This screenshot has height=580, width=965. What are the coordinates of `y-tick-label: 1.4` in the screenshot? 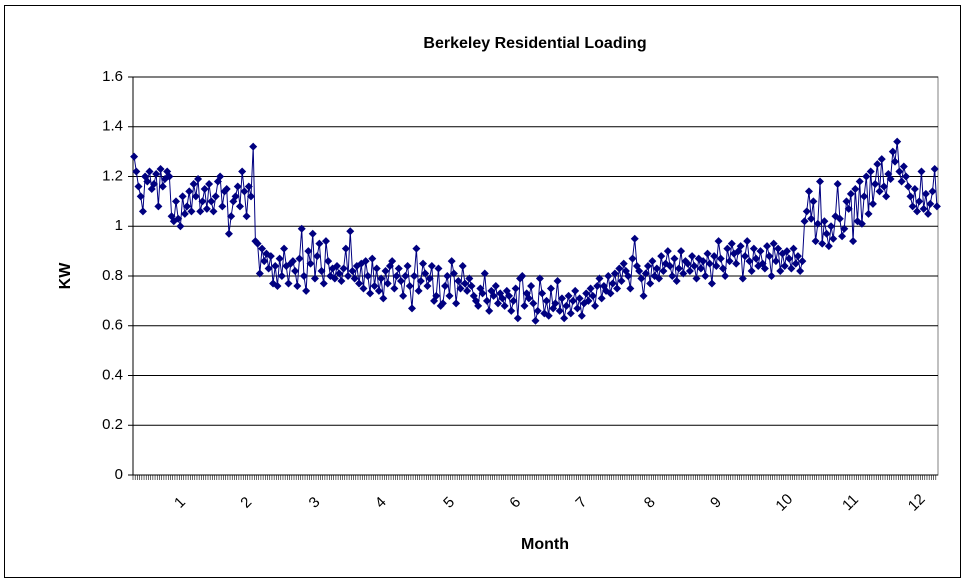 It's located at (112, 126).